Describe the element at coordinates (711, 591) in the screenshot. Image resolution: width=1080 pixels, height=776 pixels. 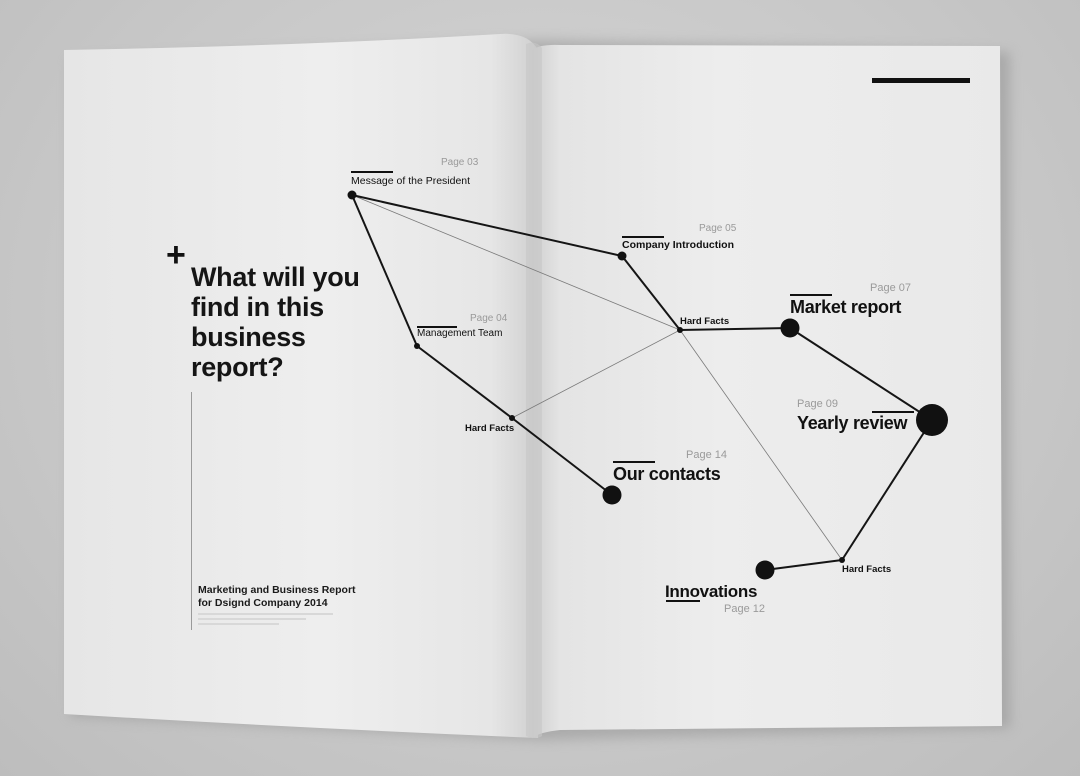
I see `label-innovations: Innovations` at that location.